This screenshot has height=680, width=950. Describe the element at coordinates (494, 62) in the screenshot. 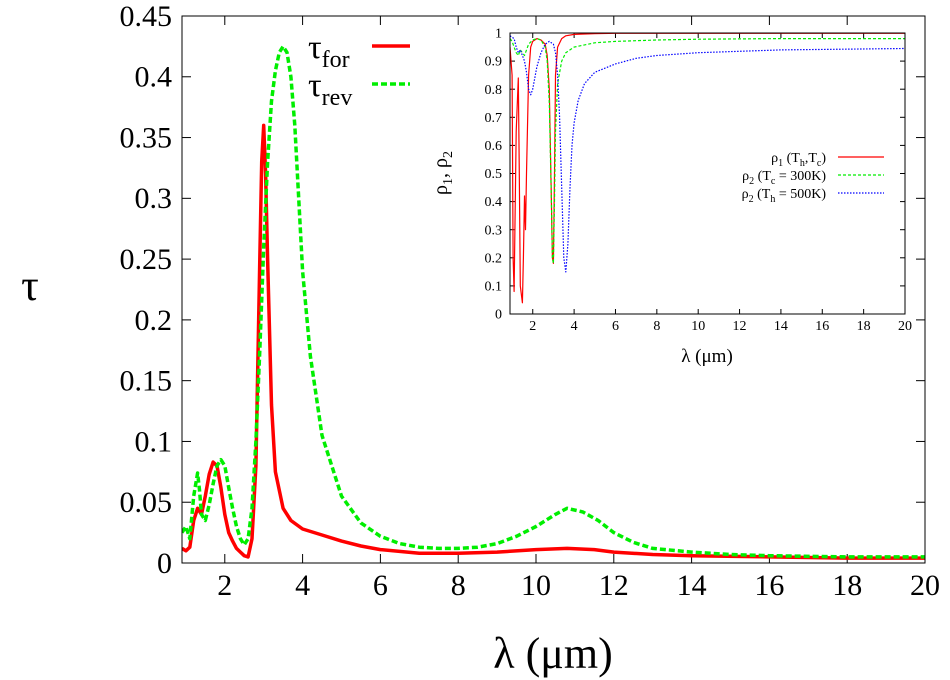

I see `y-tick-label: 0.9` at that location.